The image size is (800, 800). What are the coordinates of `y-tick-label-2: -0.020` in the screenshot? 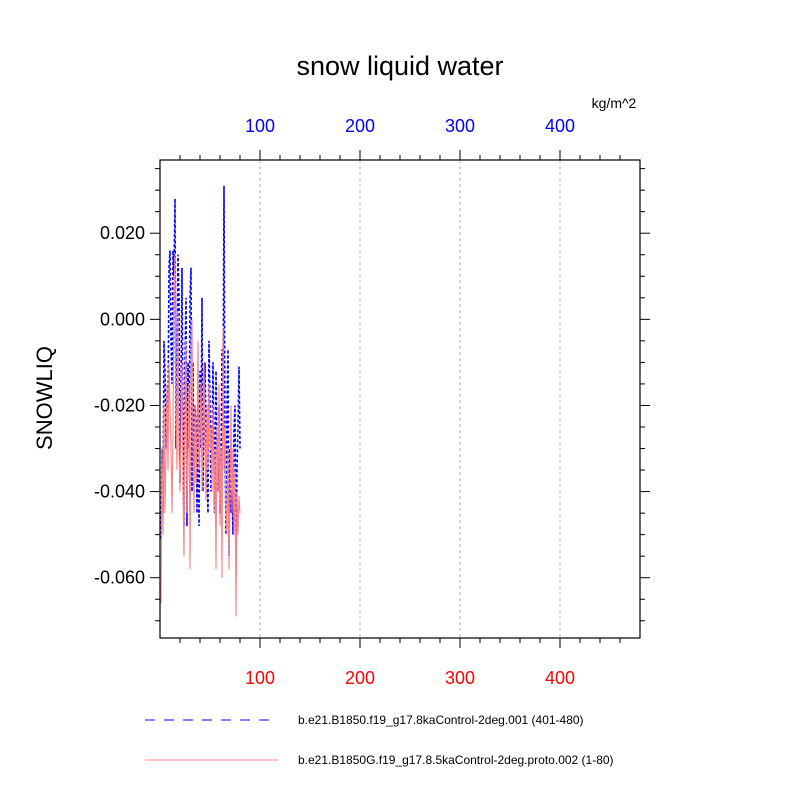 It's located at (119, 405).